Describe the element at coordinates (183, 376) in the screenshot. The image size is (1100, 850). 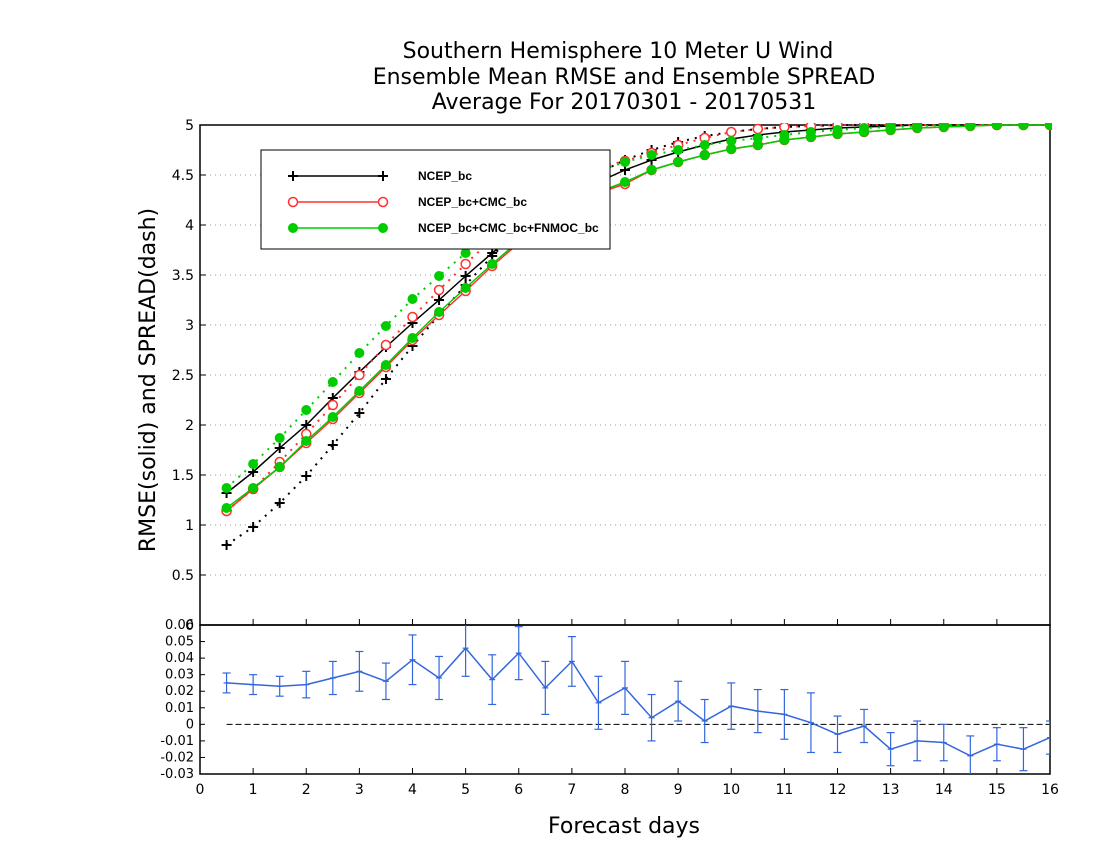
I see `y-tick-label: 2.5` at that location.